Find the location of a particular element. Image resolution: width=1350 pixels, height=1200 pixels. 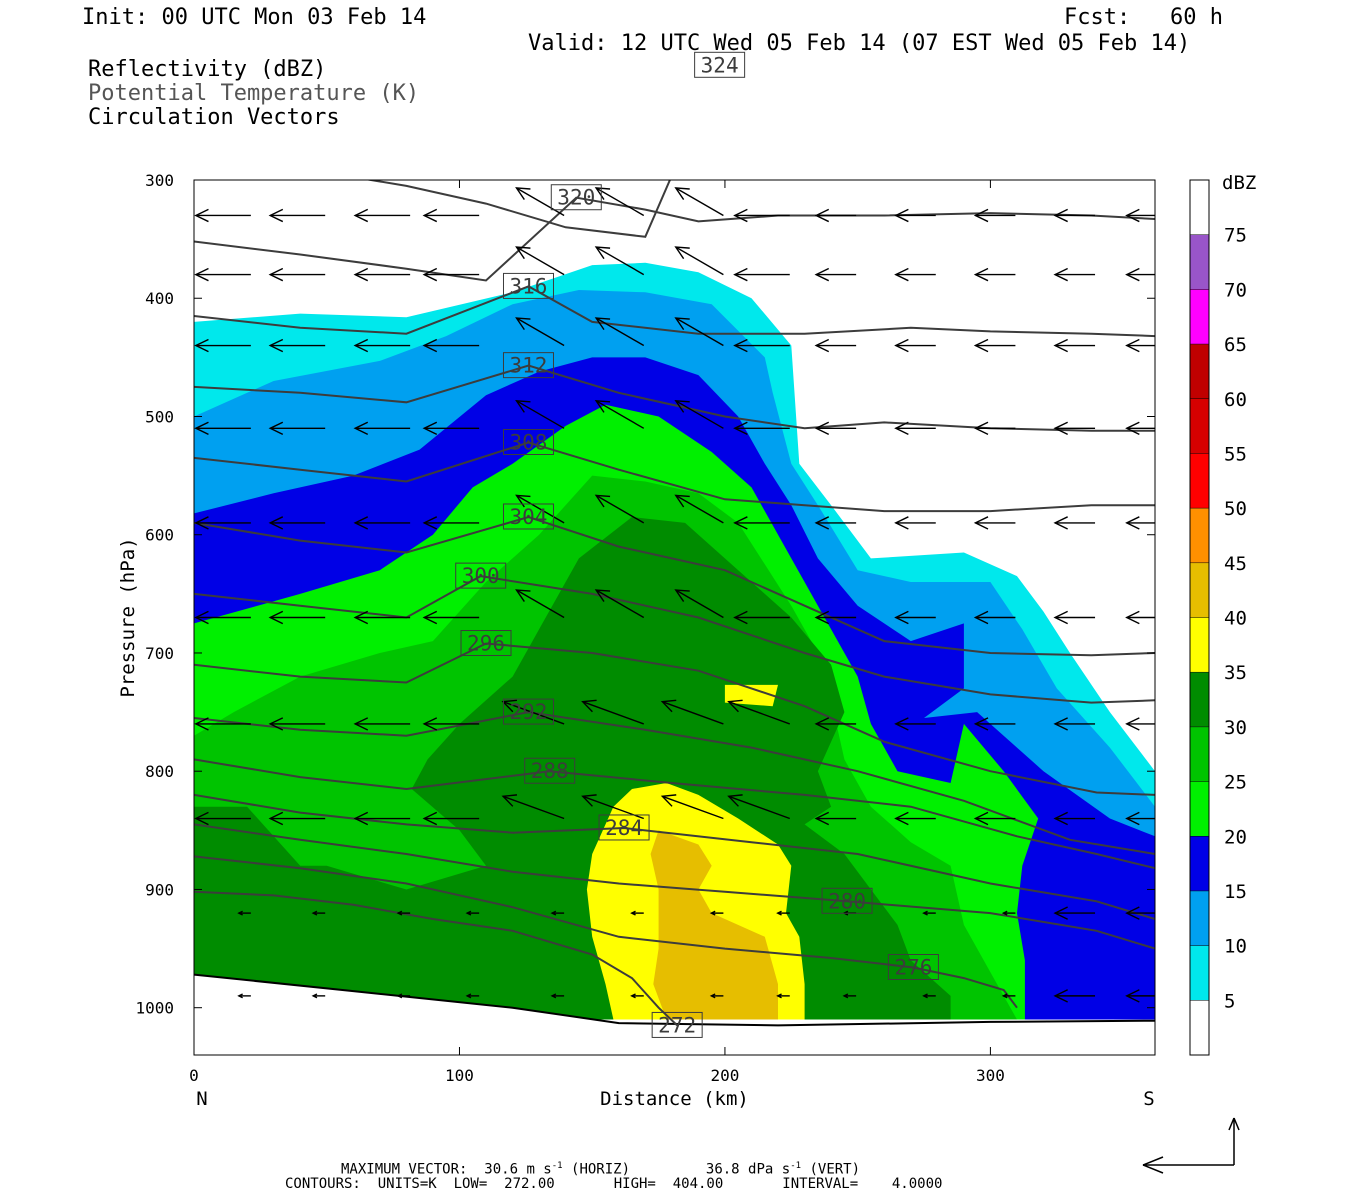

field-reflectivity: Reflectivity (dBZ) is located at coordinates (207, 69).